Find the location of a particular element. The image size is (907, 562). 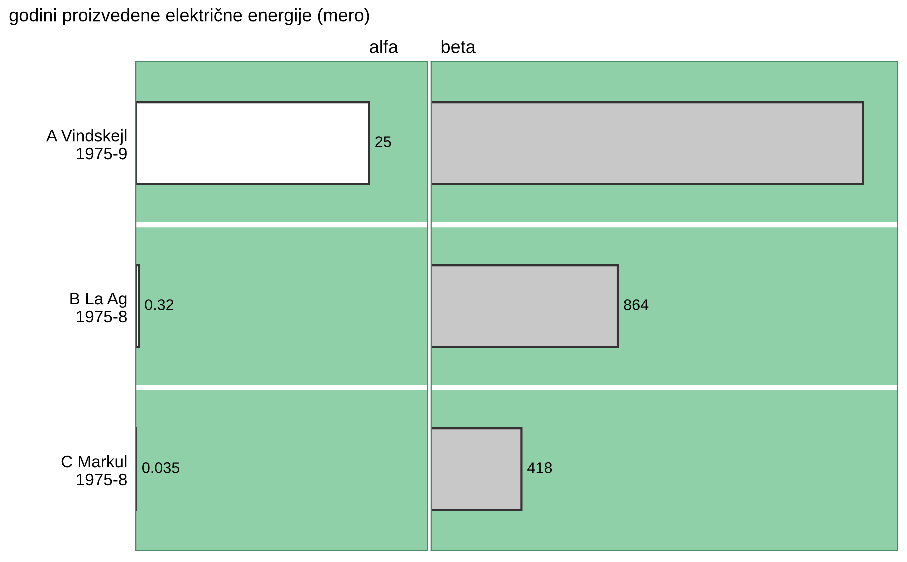

data-label: 0.035 is located at coordinates (161, 468).